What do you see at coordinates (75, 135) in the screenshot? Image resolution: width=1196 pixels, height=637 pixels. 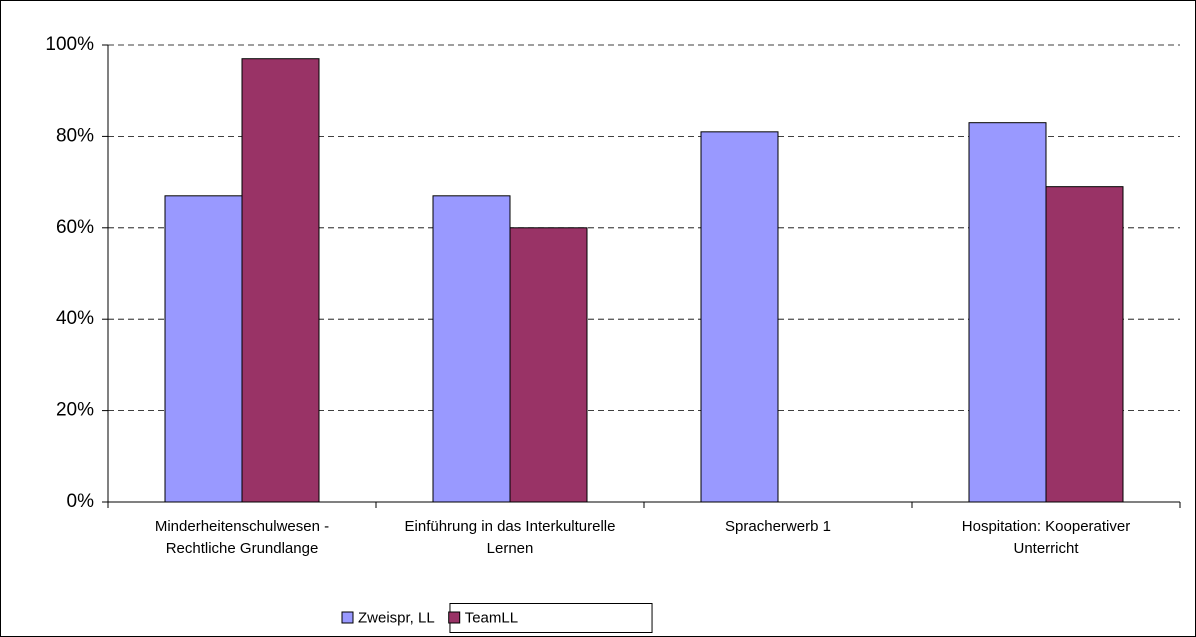 I see `y-tick-label: 80%` at bounding box center [75, 135].